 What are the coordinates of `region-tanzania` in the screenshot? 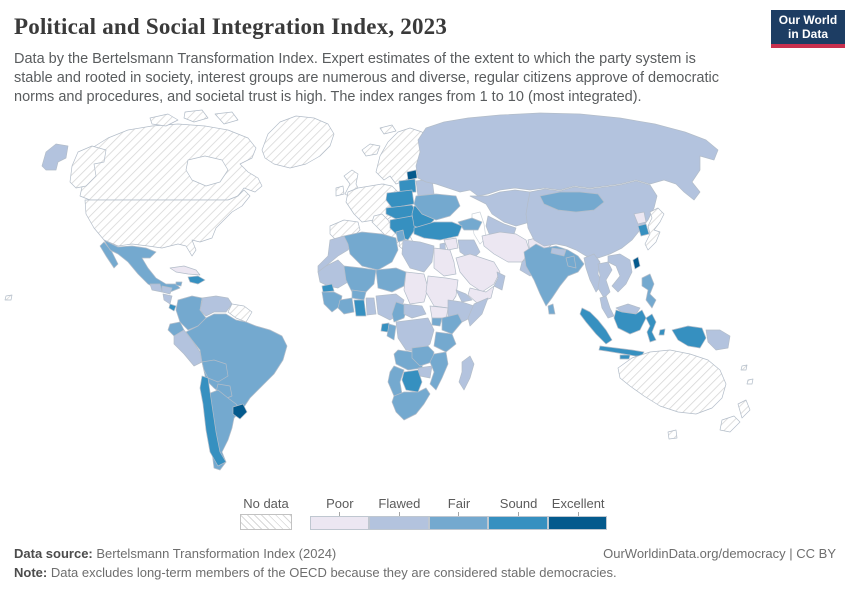 It's located at (445, 342).